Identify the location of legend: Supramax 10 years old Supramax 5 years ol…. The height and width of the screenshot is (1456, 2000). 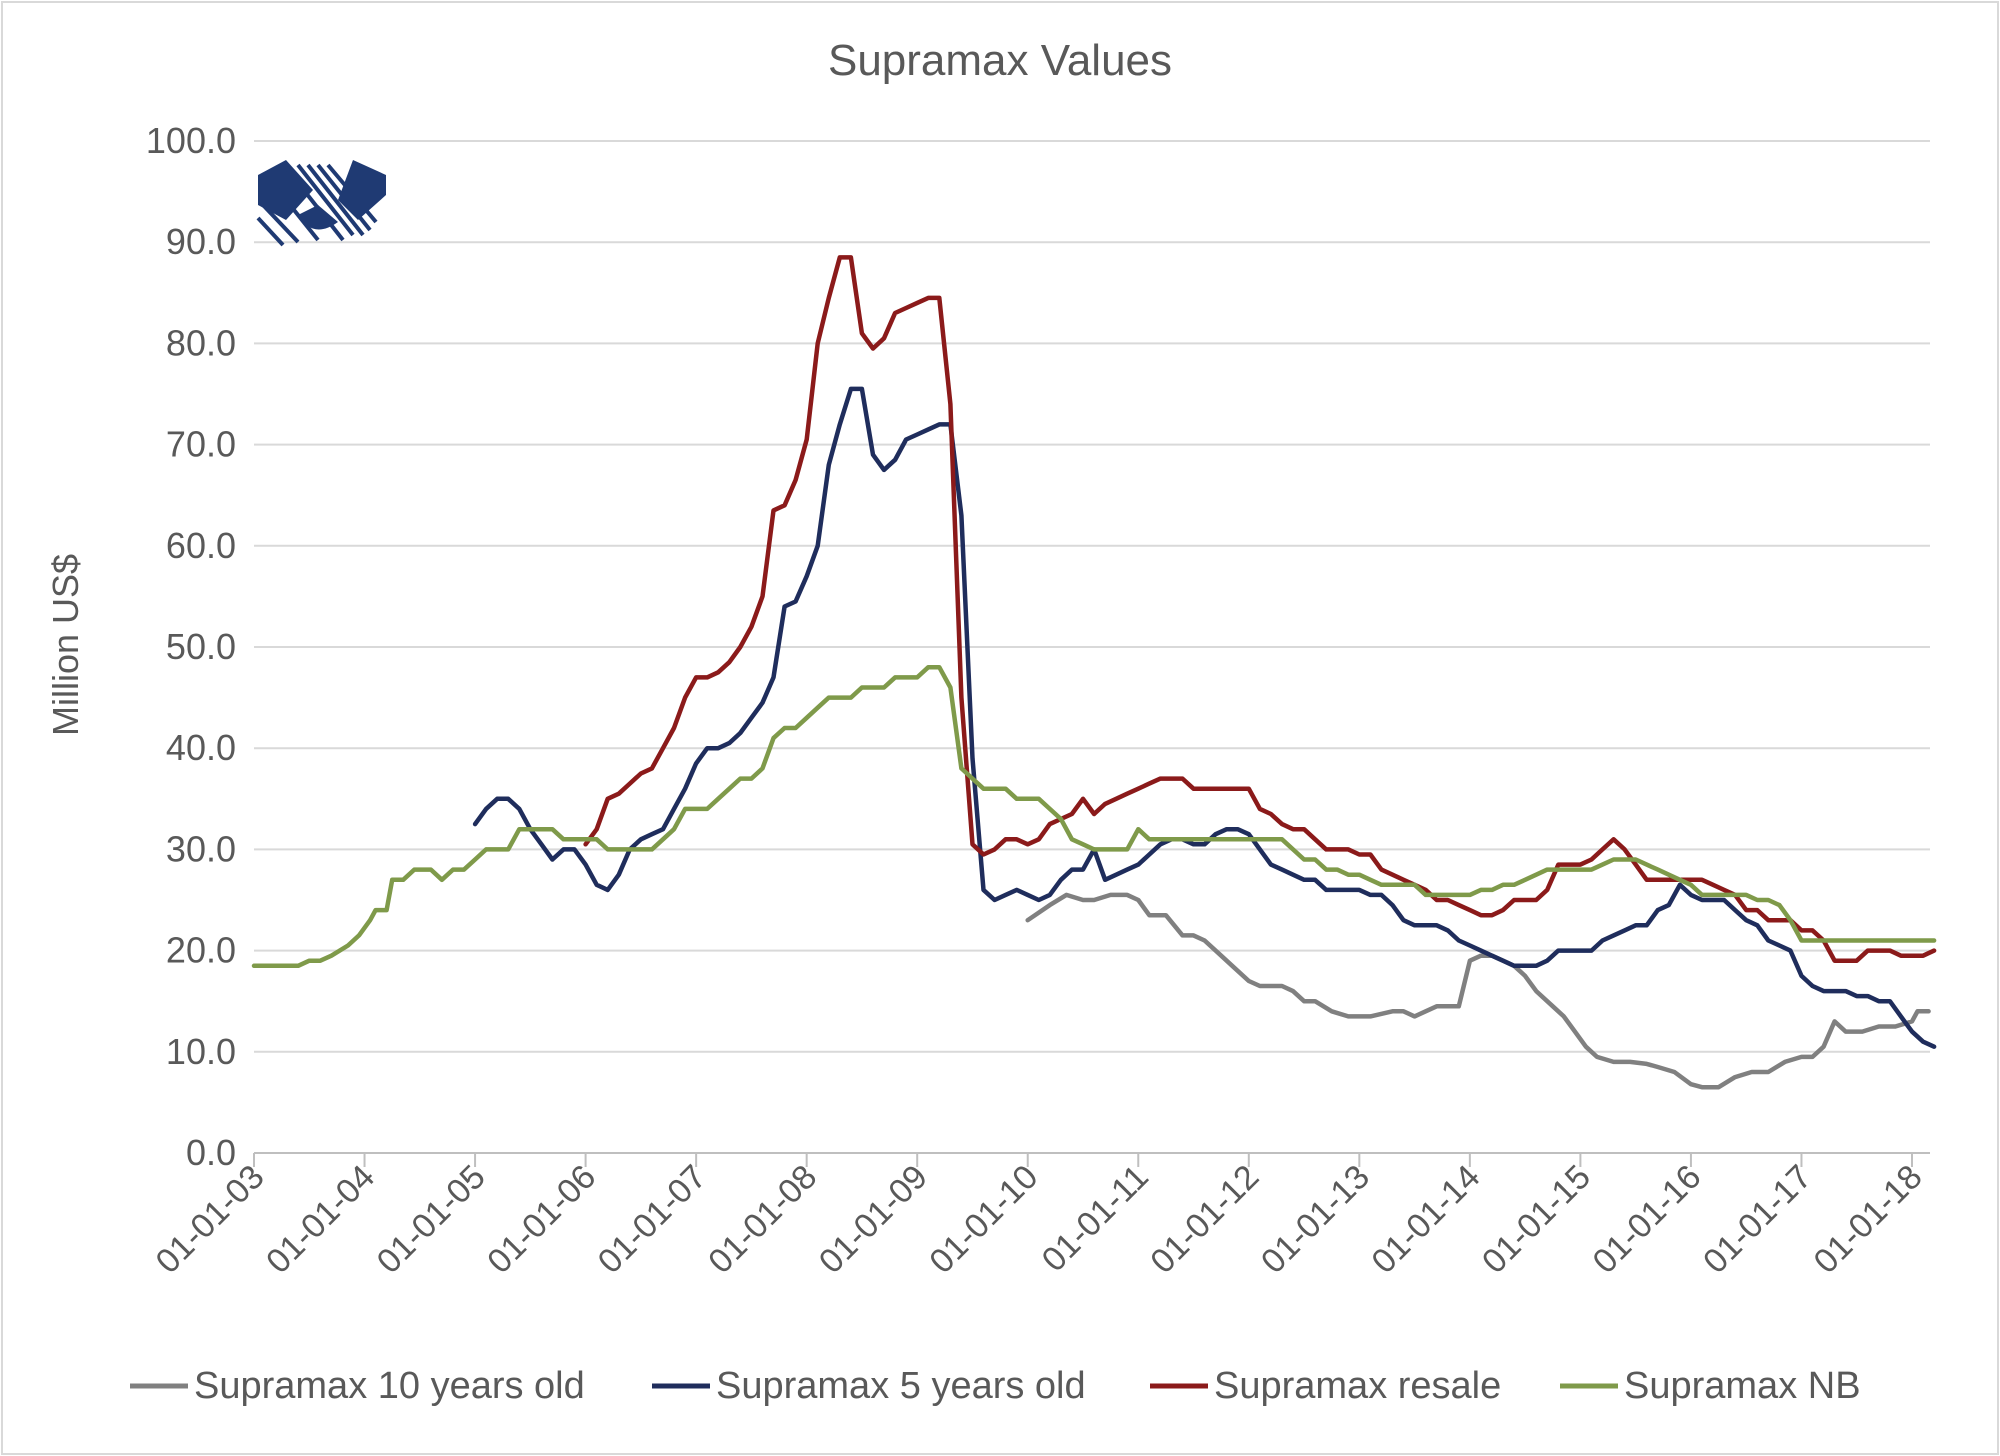
(995, 1386).